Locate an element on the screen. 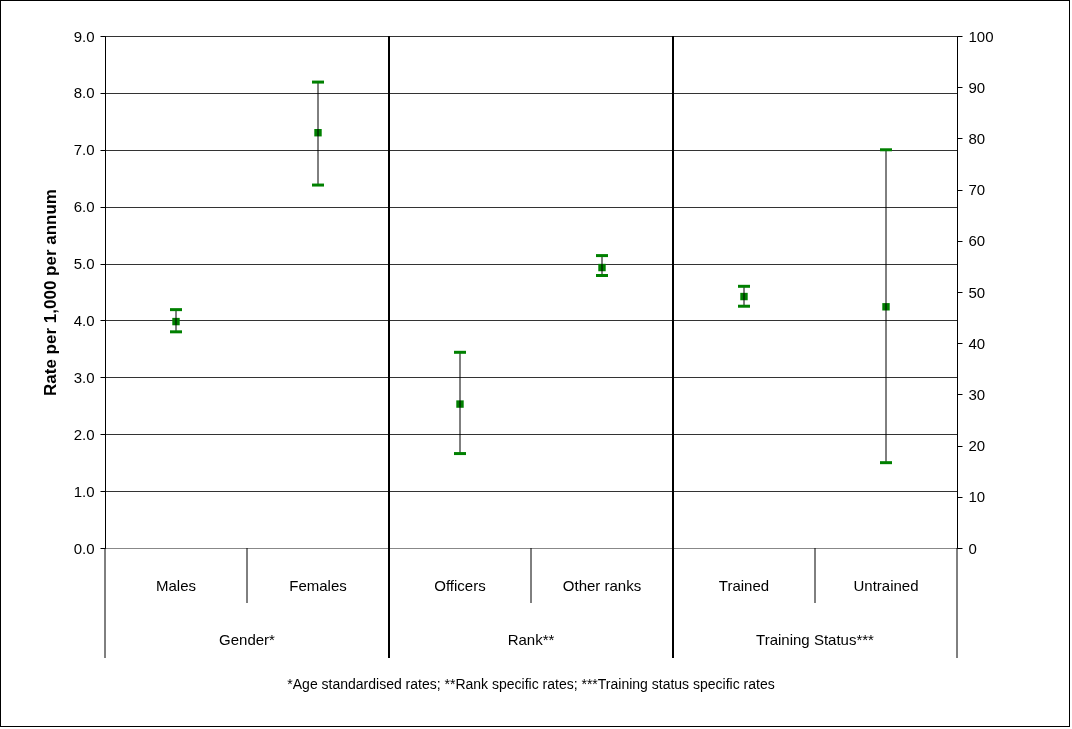 The image size is (1072, 729). y2-tick-label: 0 is located at coordinates (972, 548).